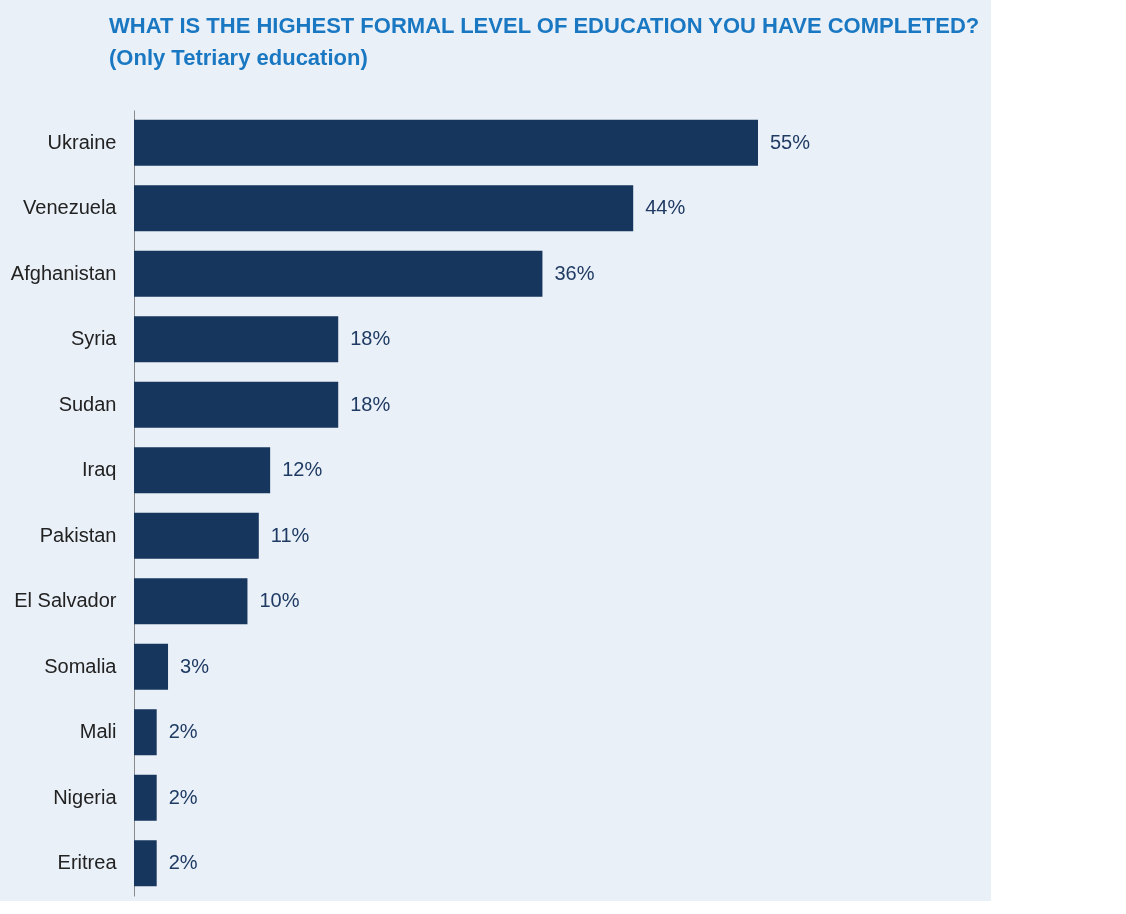 The height and width of the screenshot is (914, 1126). What do you see at coordinates (65, 600) in the screenshot?
I see `y-tick-label: El Salvador` at bounding box center [65, 600].